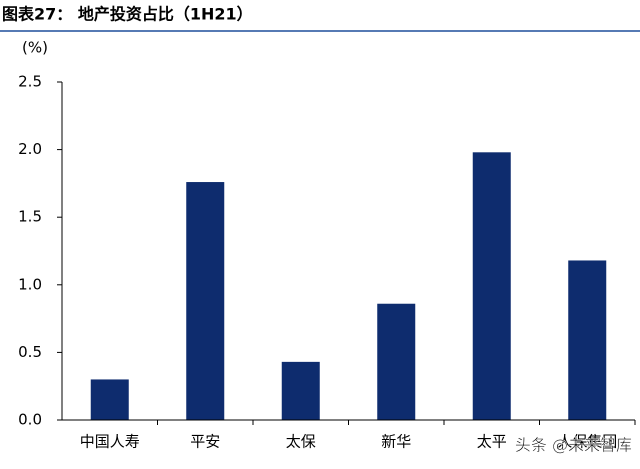  Describe the element at coordinates (492, 442) in the screenshot. I see `x-tick-label: 太平` at that location.